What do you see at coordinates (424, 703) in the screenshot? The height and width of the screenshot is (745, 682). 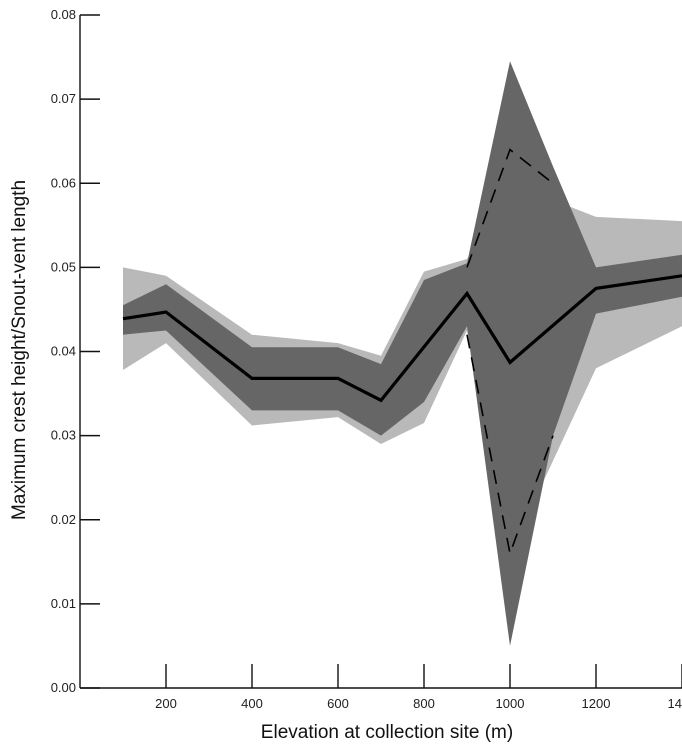 I see `x-tick-label-800: 800` at bounding box center [424, 703].